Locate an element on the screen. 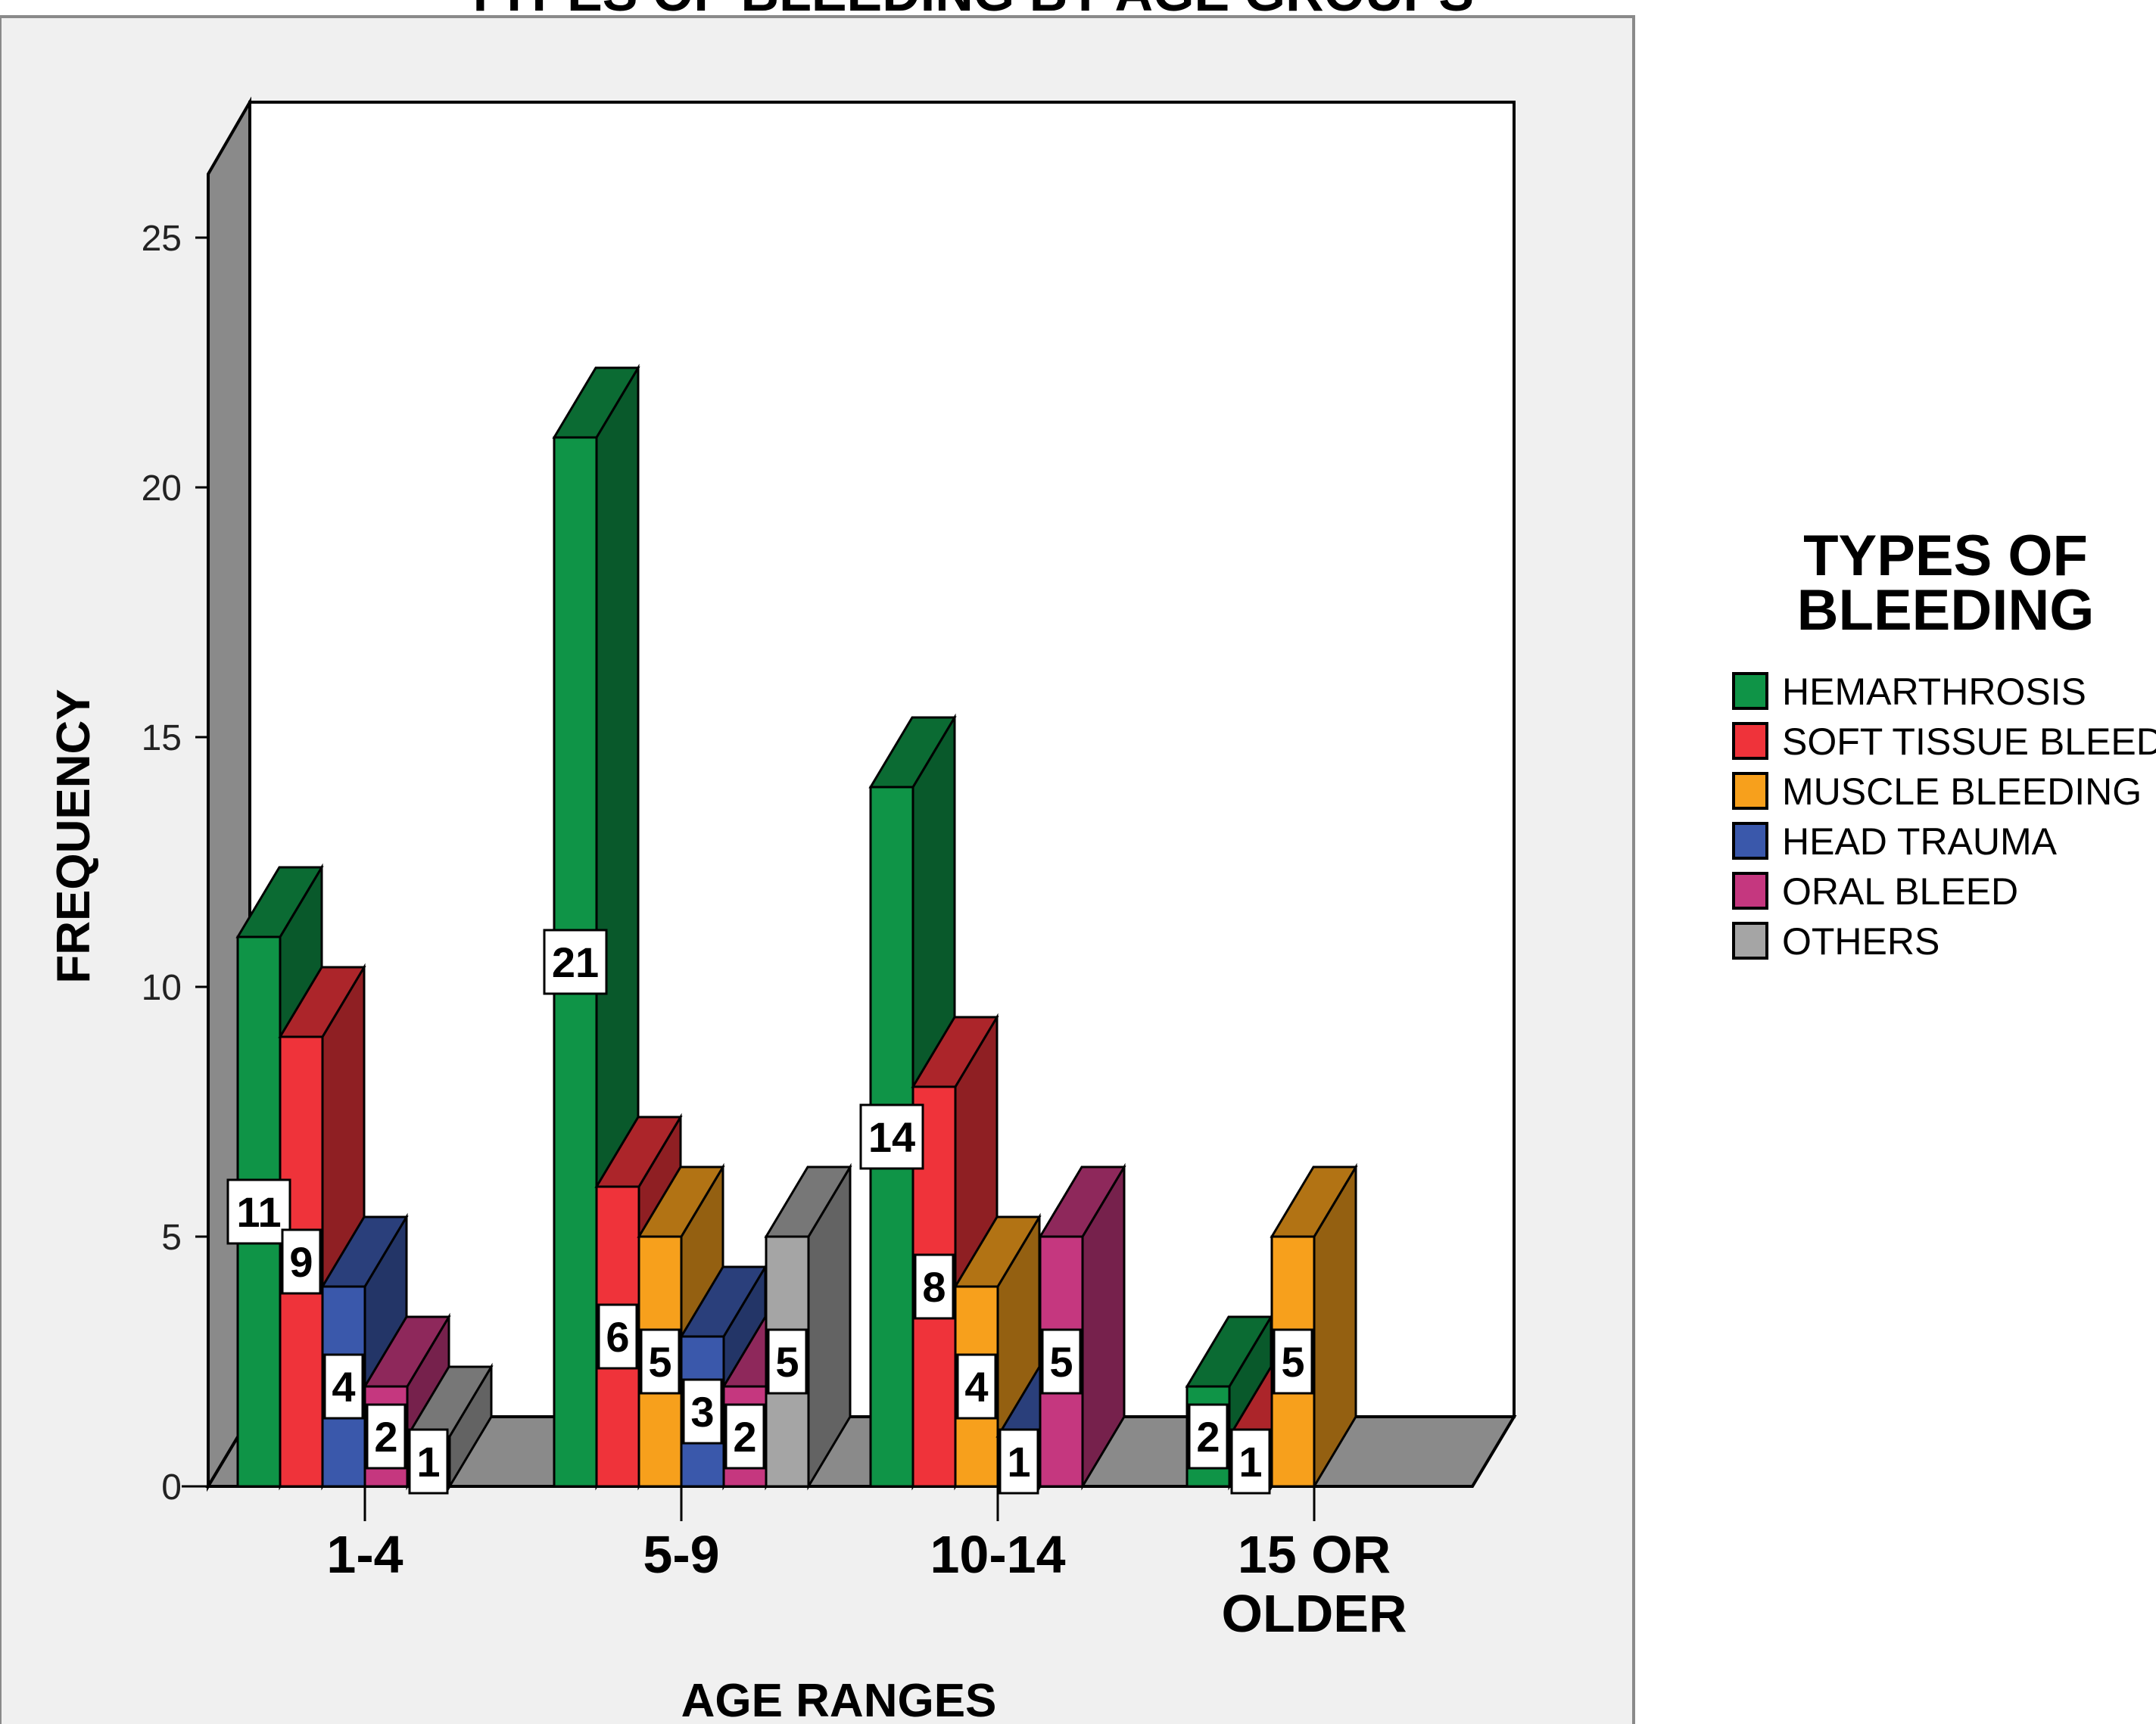 The height and width of the screenshot is (1724, 2156). data-label-soft-tissue-bleed-10-14: 8 is located at coordinates (934, 1286).